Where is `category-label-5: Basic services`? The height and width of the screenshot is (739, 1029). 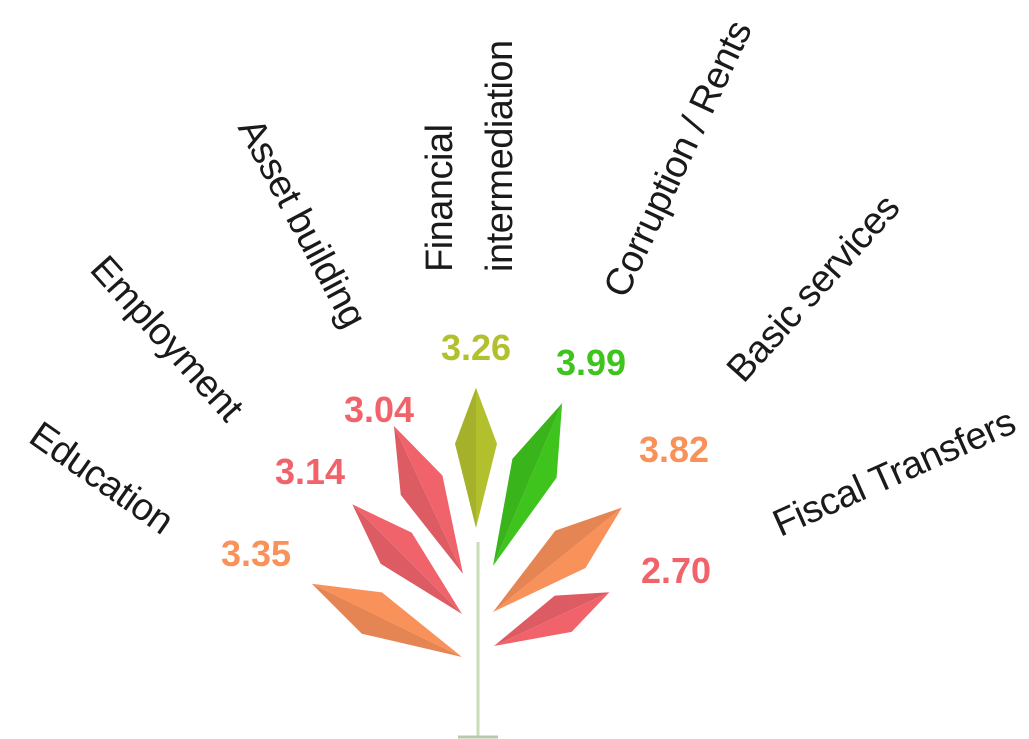
category-label-5: Basic services is located at coordinates (813, 288).